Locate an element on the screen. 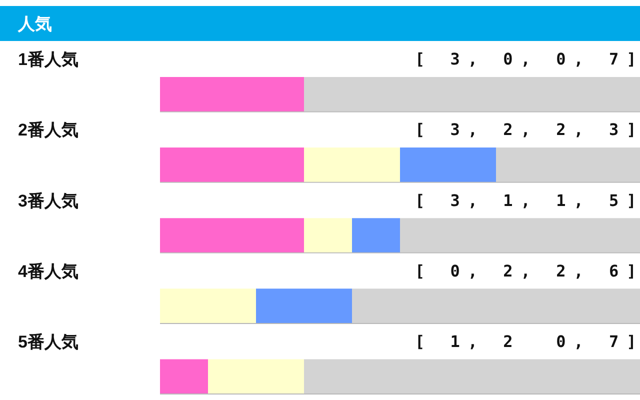 This screenshot has width=640, height=400. annotation: [ 3, 2, 2, 3] is located at coordinates (527, 130).